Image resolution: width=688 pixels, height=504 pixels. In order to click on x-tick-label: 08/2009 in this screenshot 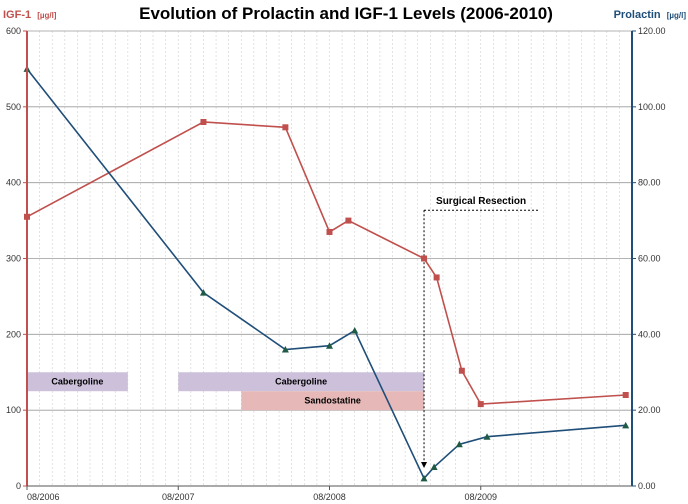, I will do `click(480, 497)`.